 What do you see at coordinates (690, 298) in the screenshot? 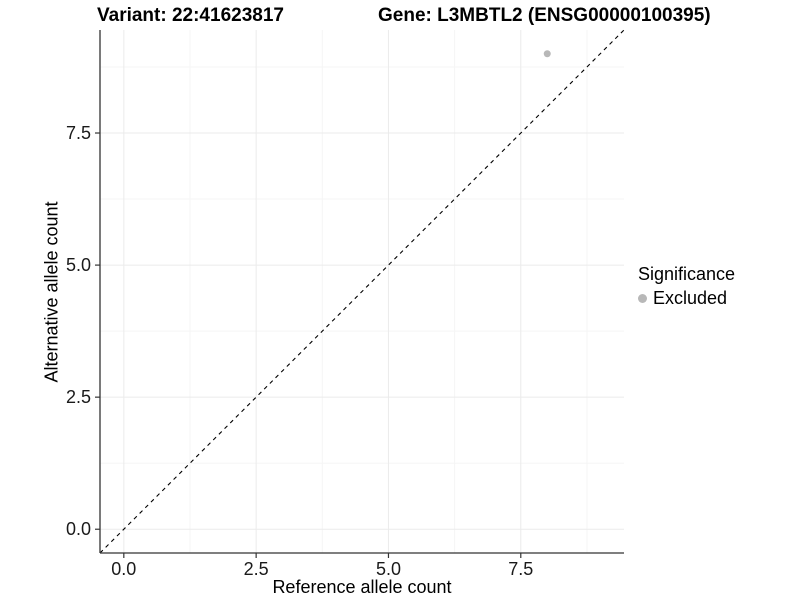
I see `legend-item-label: Excluded` at bounding box center [690, 298].